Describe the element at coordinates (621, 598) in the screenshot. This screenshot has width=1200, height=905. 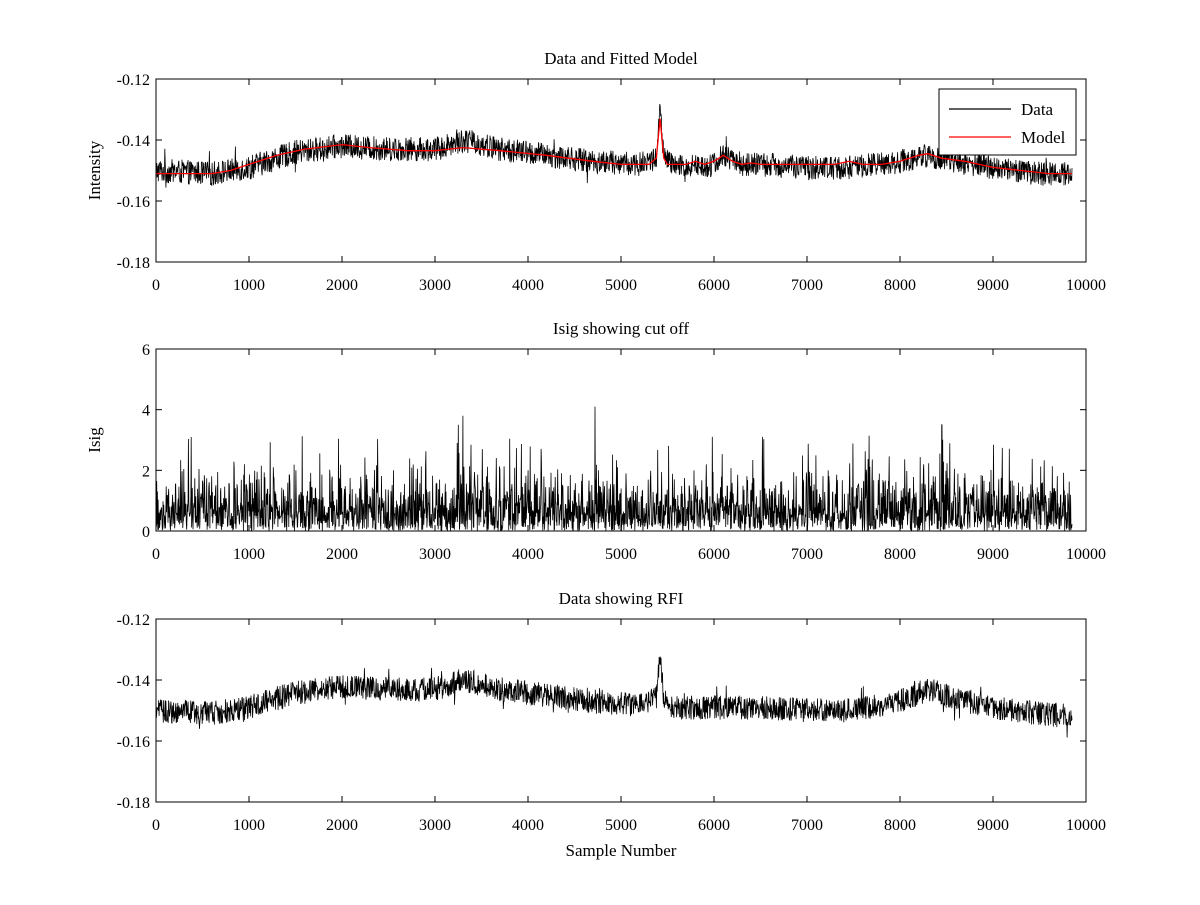
I see `chart-title: Data showing RFI` at that location.